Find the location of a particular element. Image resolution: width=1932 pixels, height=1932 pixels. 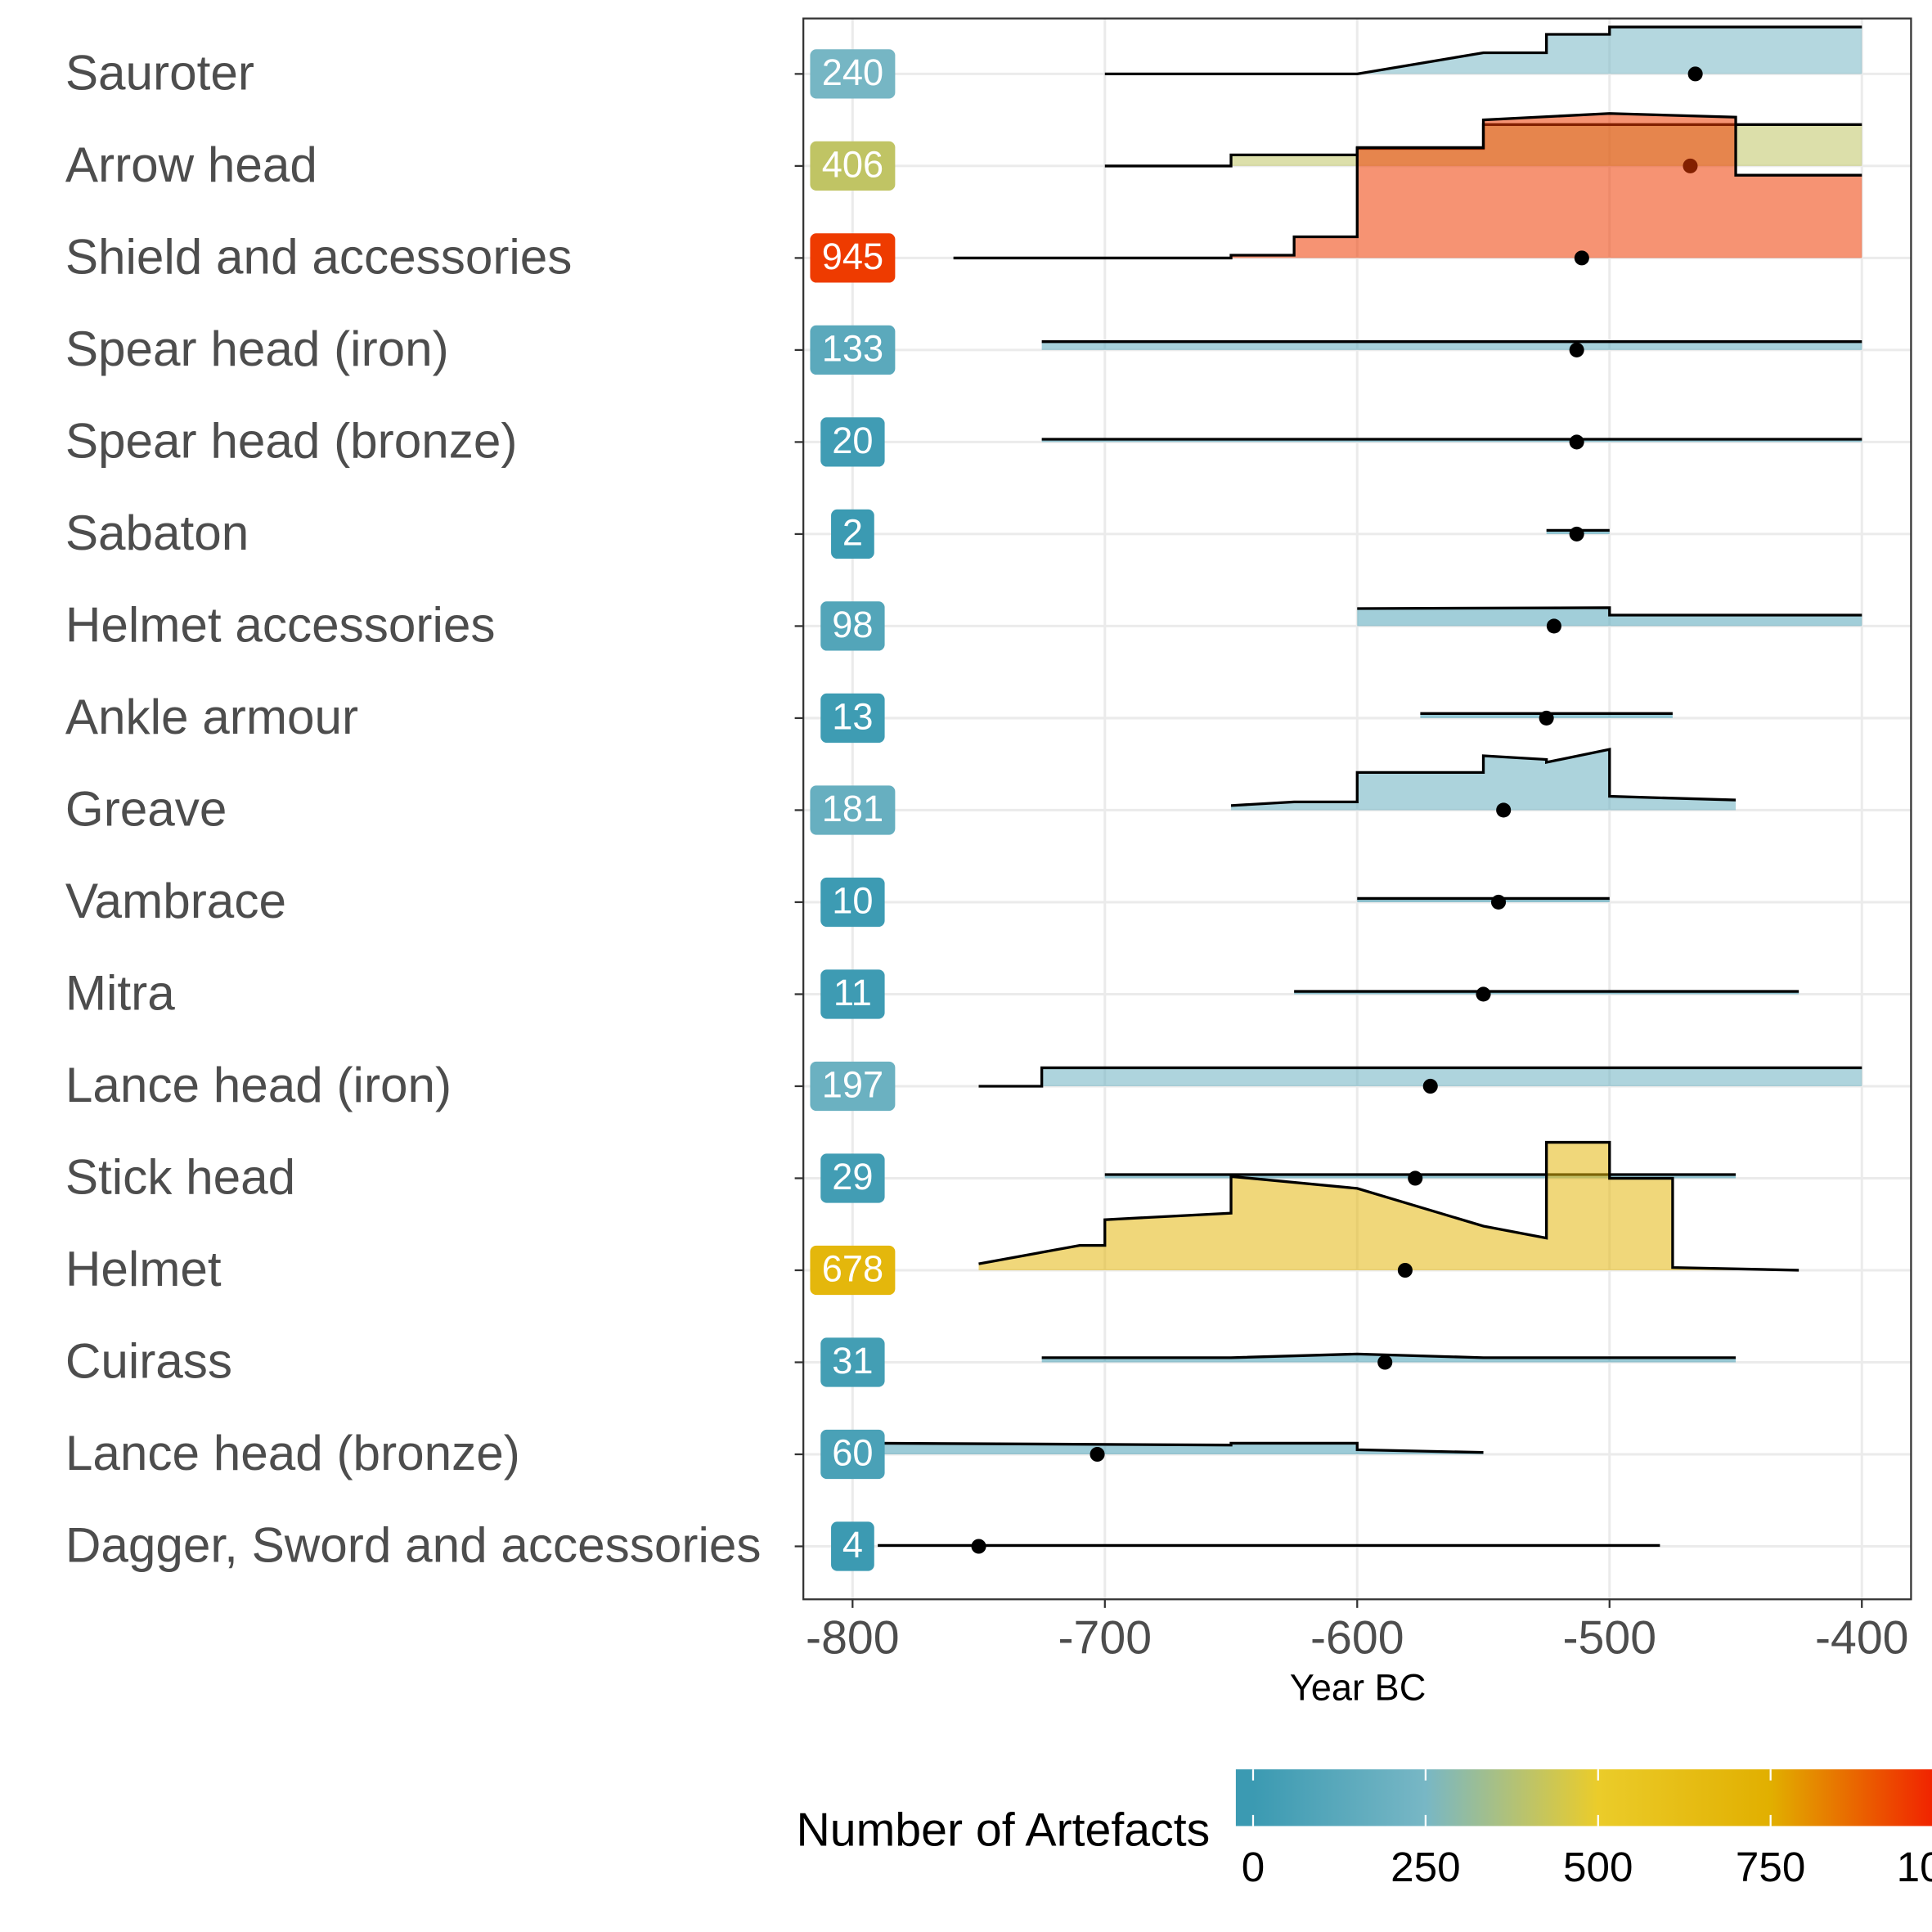

colorbar-tick-label: 1000 is located at coordinates (1915, 1867).